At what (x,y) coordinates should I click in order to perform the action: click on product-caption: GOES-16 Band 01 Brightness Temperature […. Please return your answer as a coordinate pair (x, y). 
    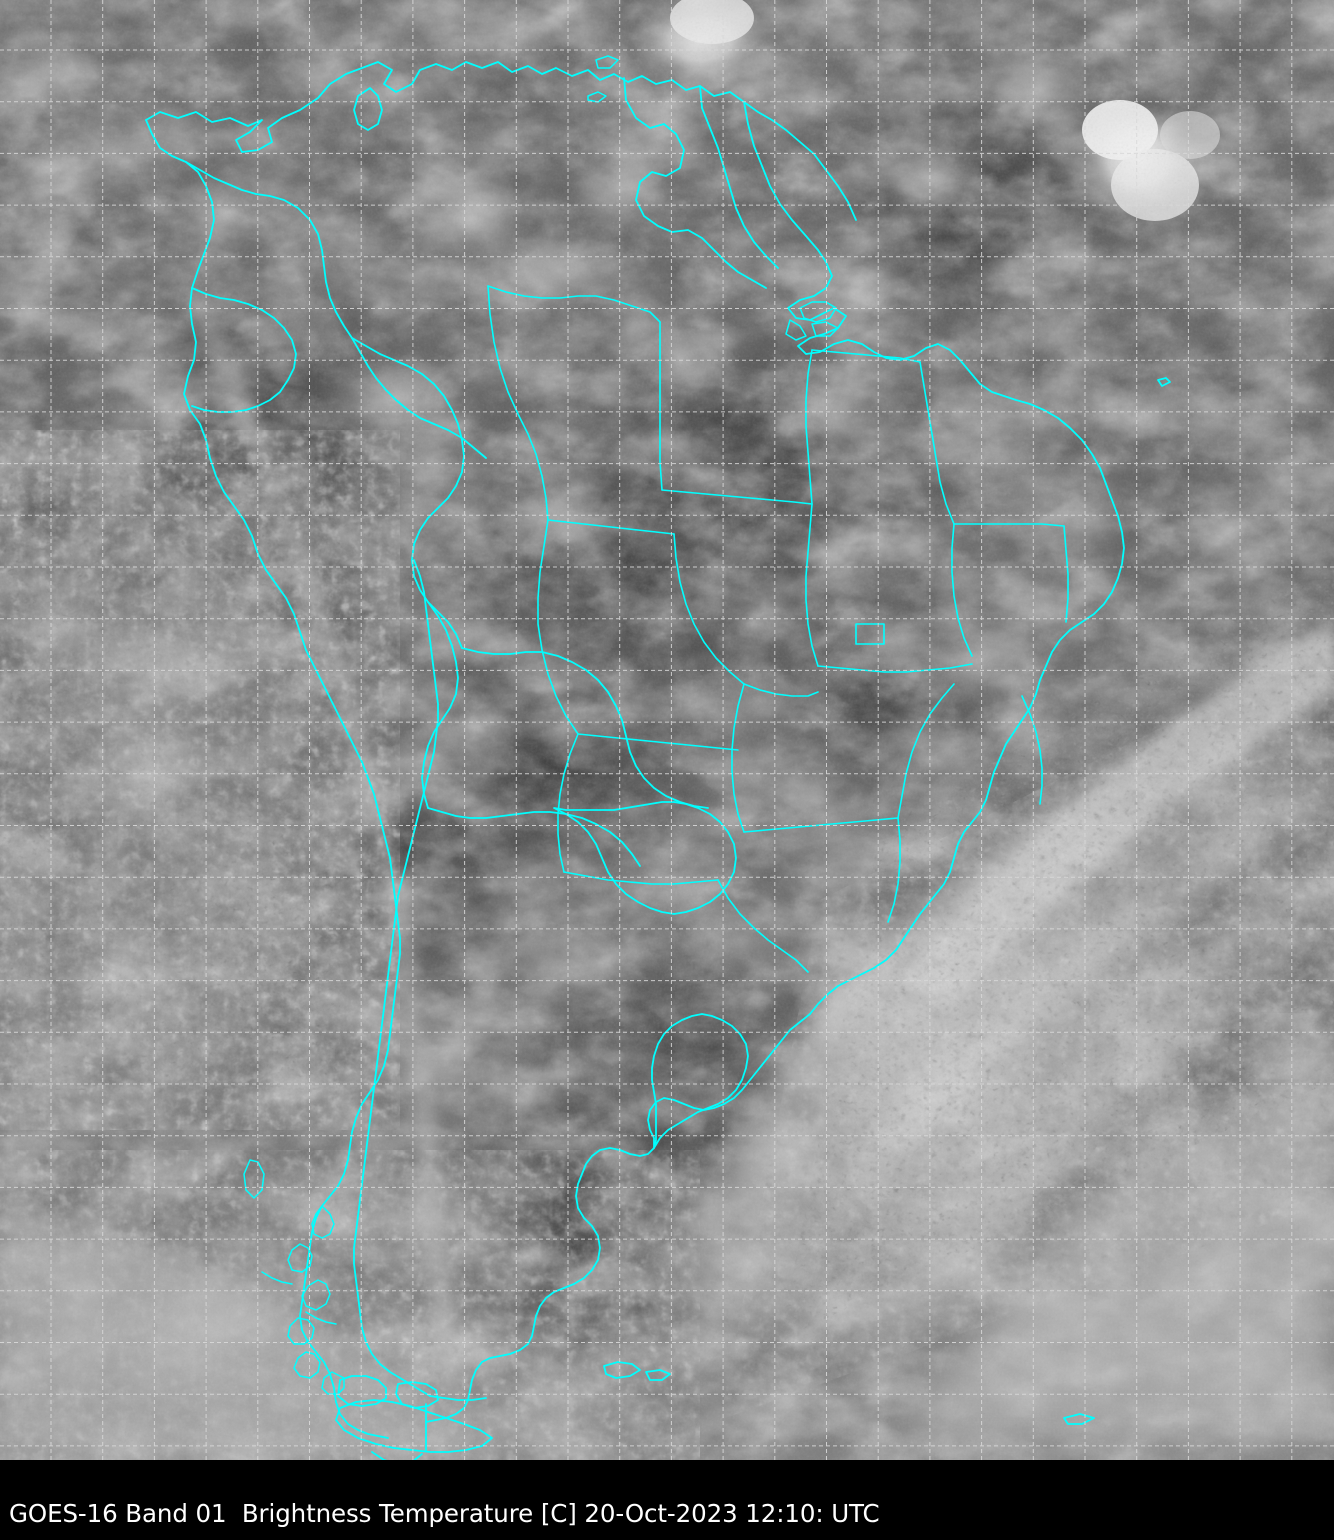
    Looking at the image, I should click on (444, 1513).